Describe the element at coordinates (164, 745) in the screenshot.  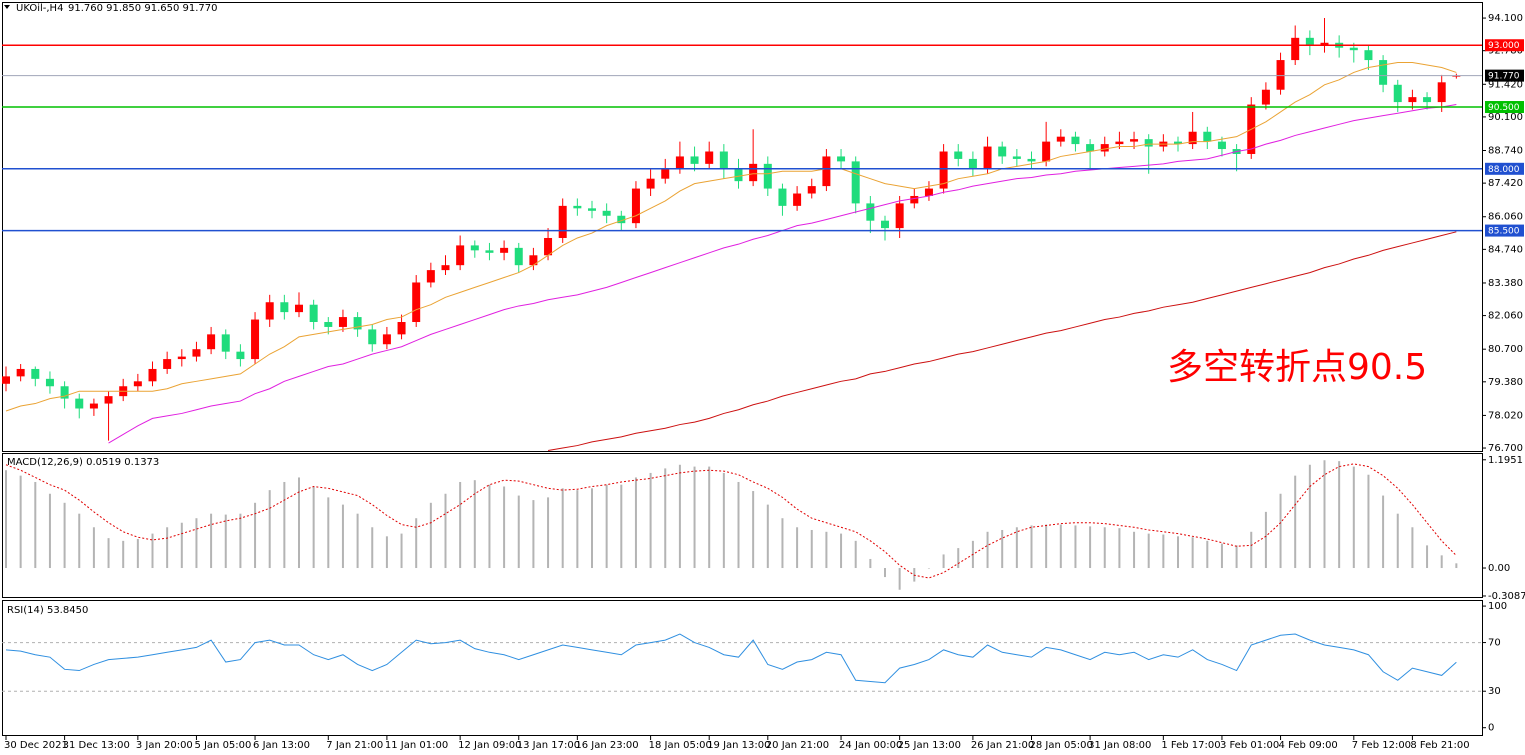
I see `x-tick-label: 3 Jan 20:00` at that location.